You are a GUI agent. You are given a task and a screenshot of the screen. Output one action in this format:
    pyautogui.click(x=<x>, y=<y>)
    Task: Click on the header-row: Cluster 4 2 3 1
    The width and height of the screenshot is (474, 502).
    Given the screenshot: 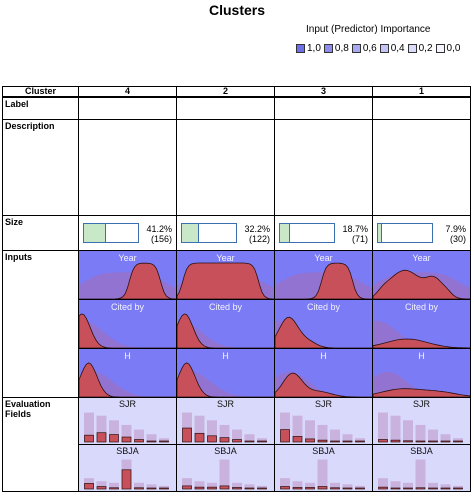 What is the action you would take?
    pyautogui.click(x=236, y=92)
    